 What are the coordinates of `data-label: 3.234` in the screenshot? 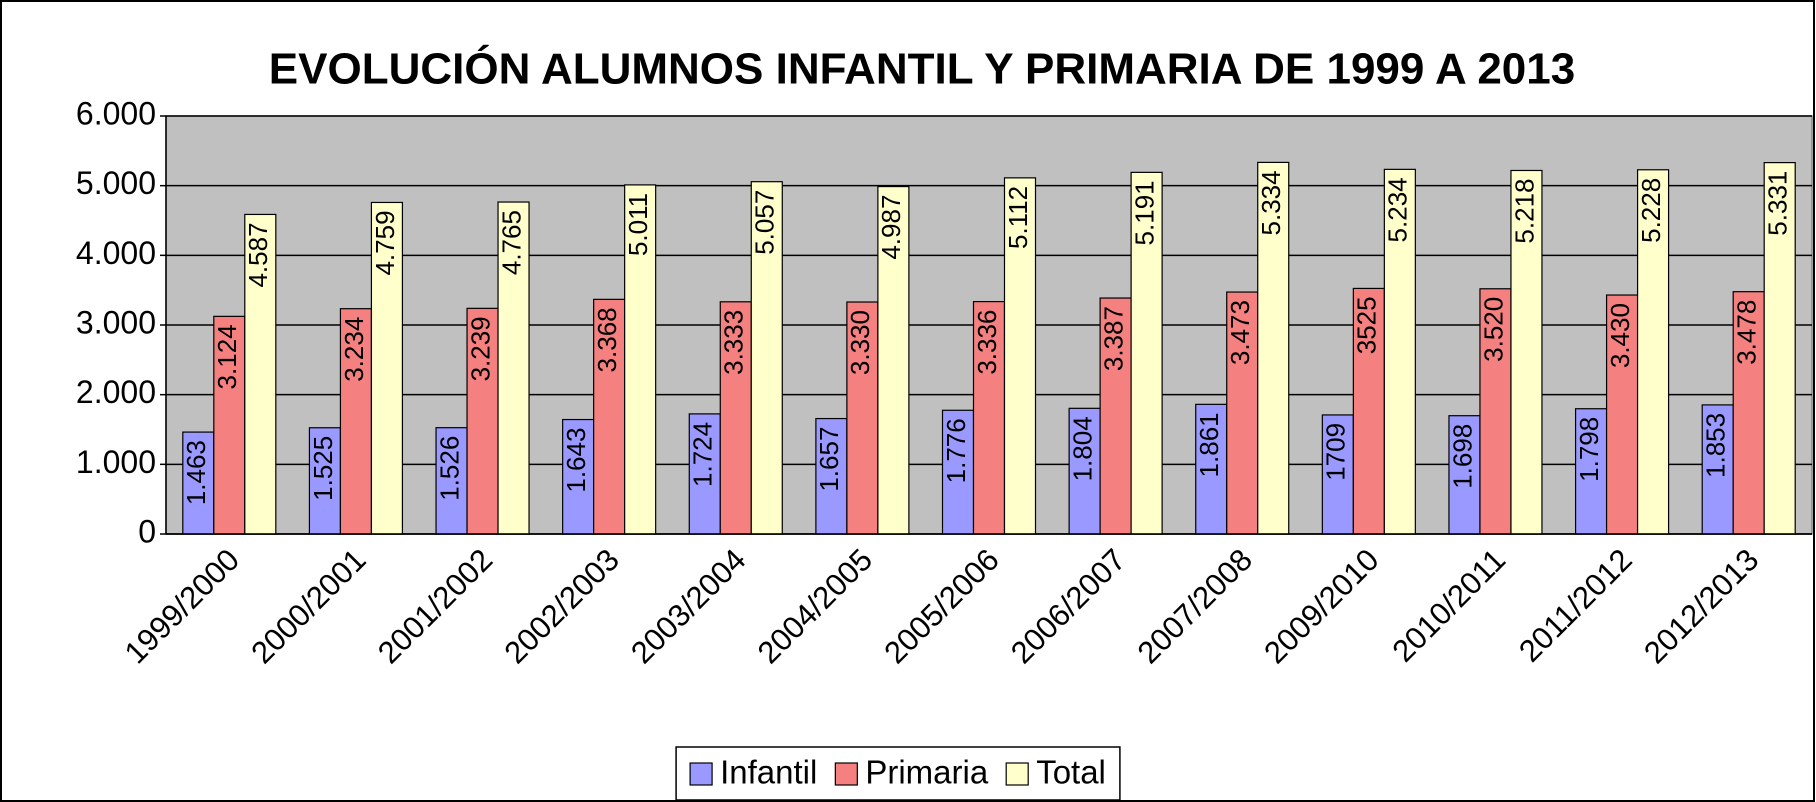 It's located at (354, 349).